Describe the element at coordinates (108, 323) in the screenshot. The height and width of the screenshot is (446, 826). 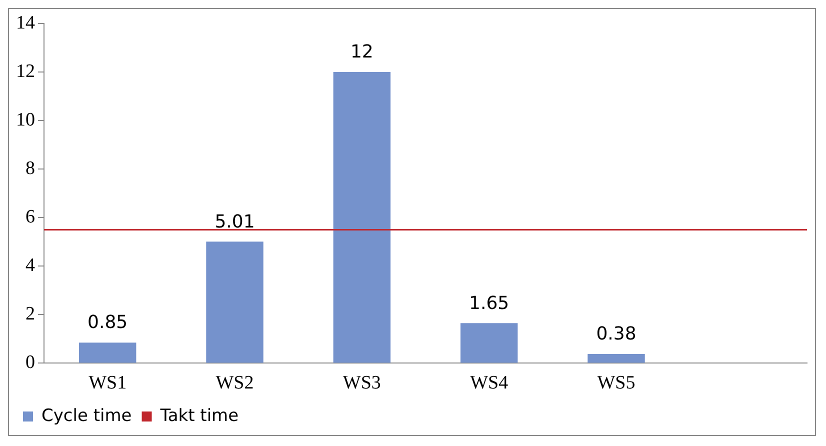
I see `data-label: 0.85` at that location.